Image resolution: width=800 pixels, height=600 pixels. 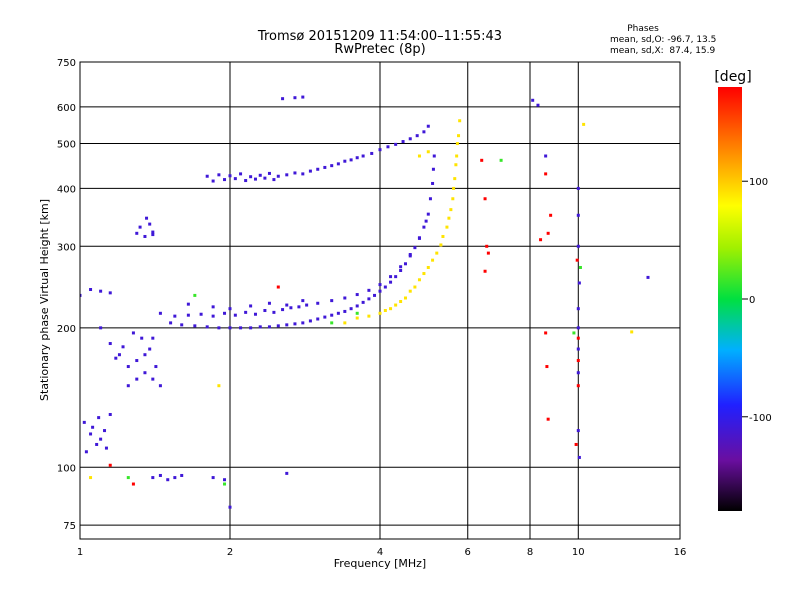 I want to click on y-axis-ticks: 75 100 200 300 400 500 600 750, so click(x=66, y=295).